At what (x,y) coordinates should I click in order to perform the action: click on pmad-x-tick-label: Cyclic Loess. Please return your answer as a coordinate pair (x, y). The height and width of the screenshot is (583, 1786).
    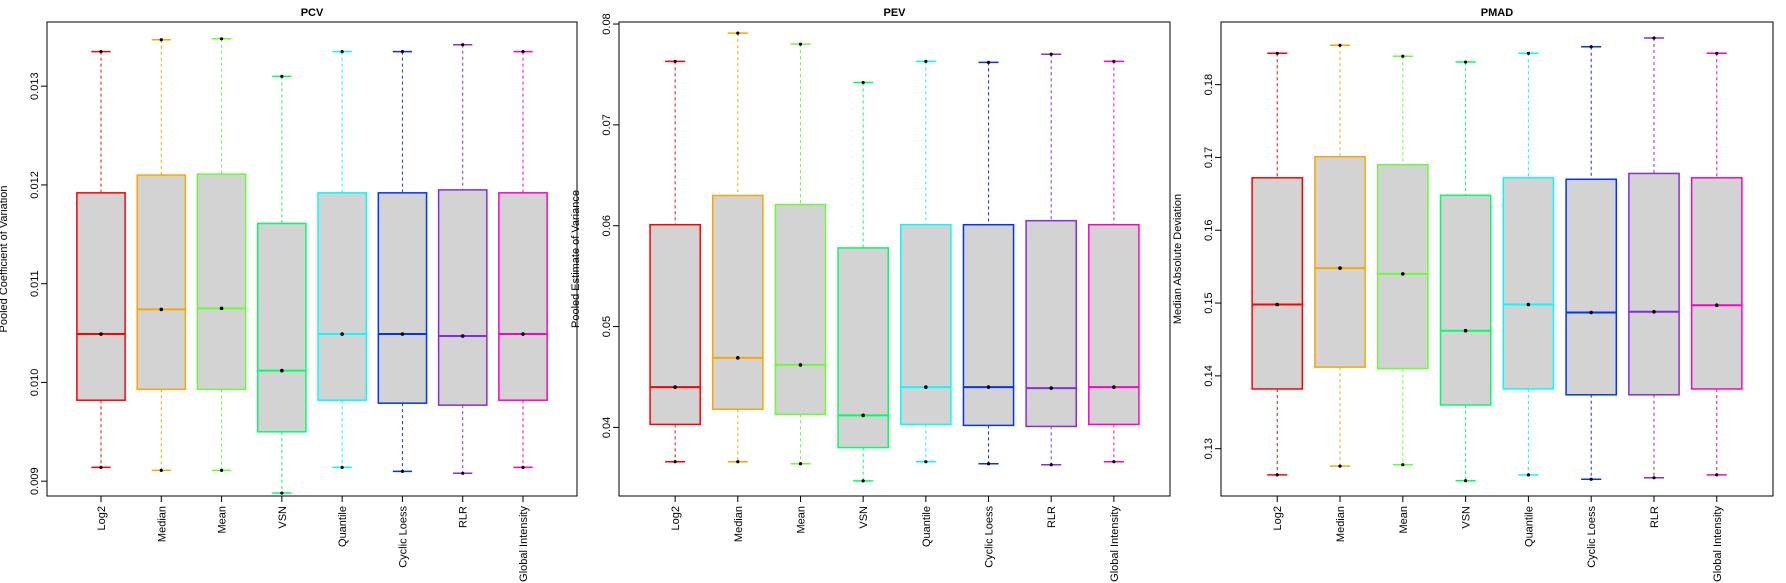
    Looking at the image, I should click on (1592, 537).